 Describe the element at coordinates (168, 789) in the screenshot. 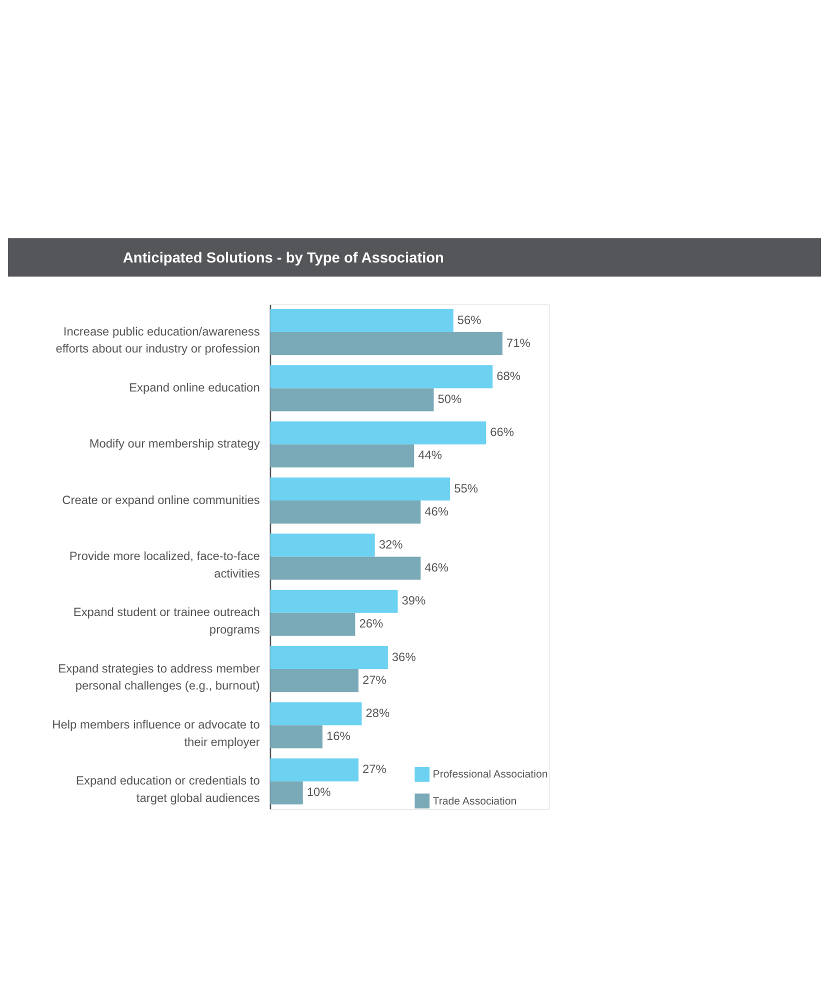

I see `y-tick-label: Expand education or credentials to target global audiences` at that location.